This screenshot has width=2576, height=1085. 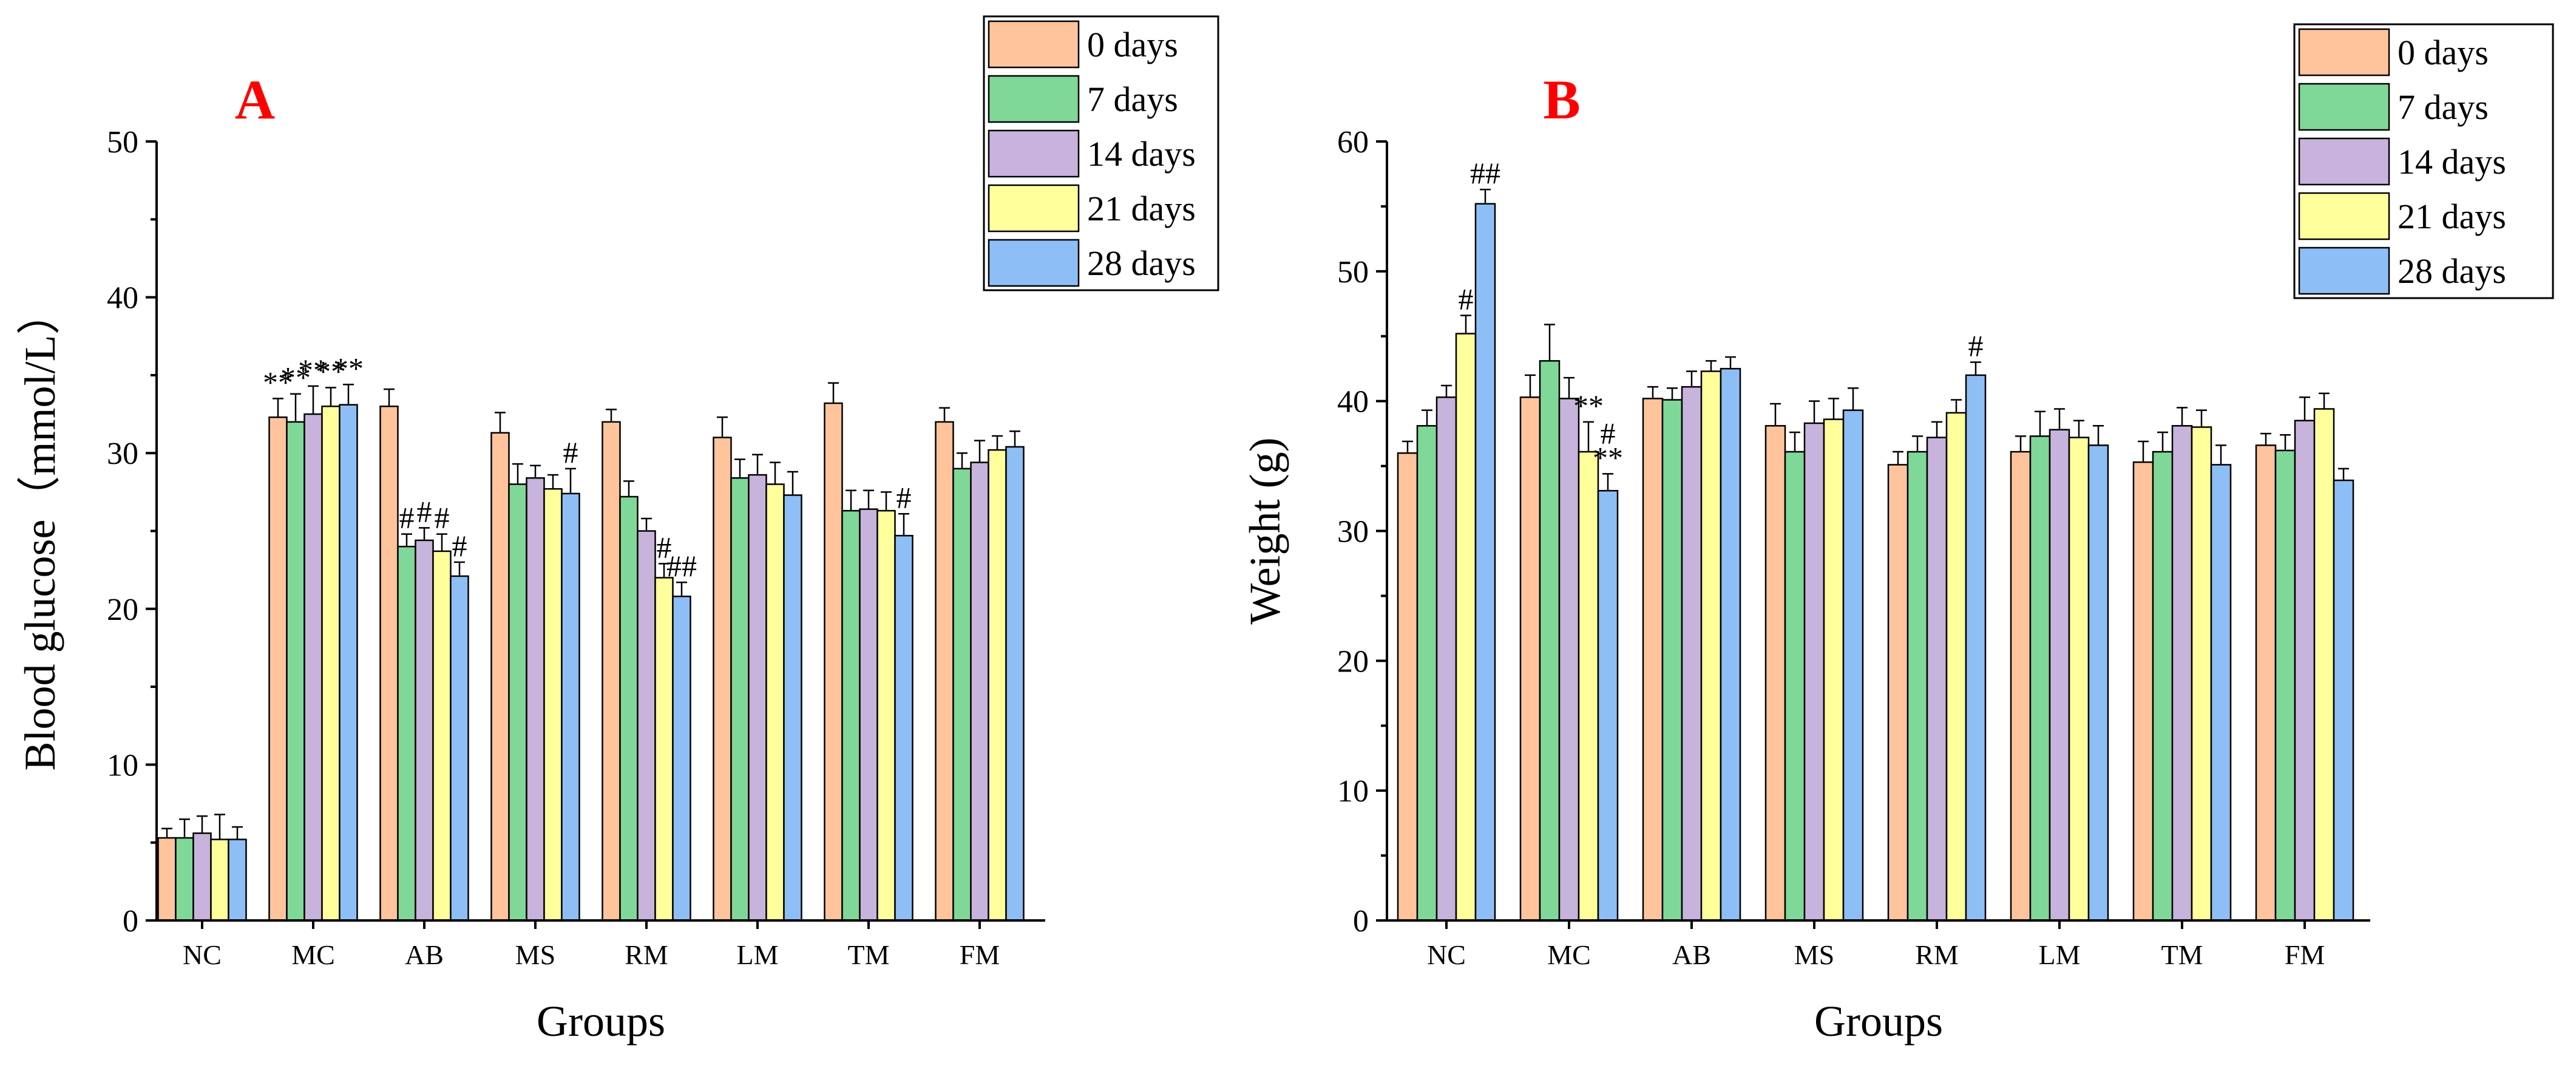 I want to click on y-tick-label: 50, so click(x=123, y=142).